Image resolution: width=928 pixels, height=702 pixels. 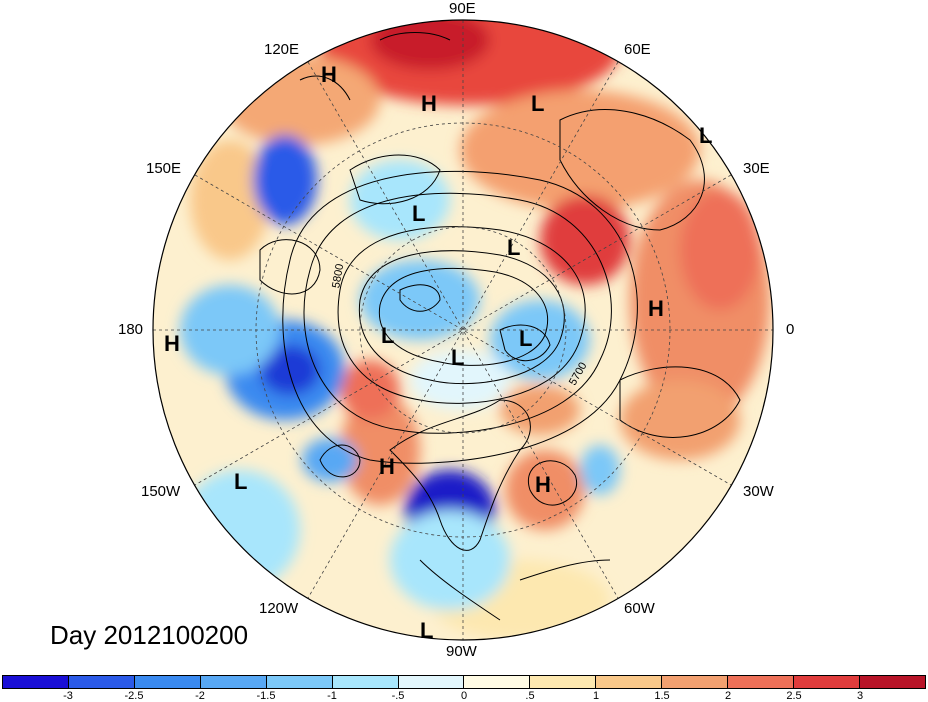 What do you see at coordinates (279, 608) in the screenshot?
I see `lon-label: 120W` at bounding box center [279, 608].